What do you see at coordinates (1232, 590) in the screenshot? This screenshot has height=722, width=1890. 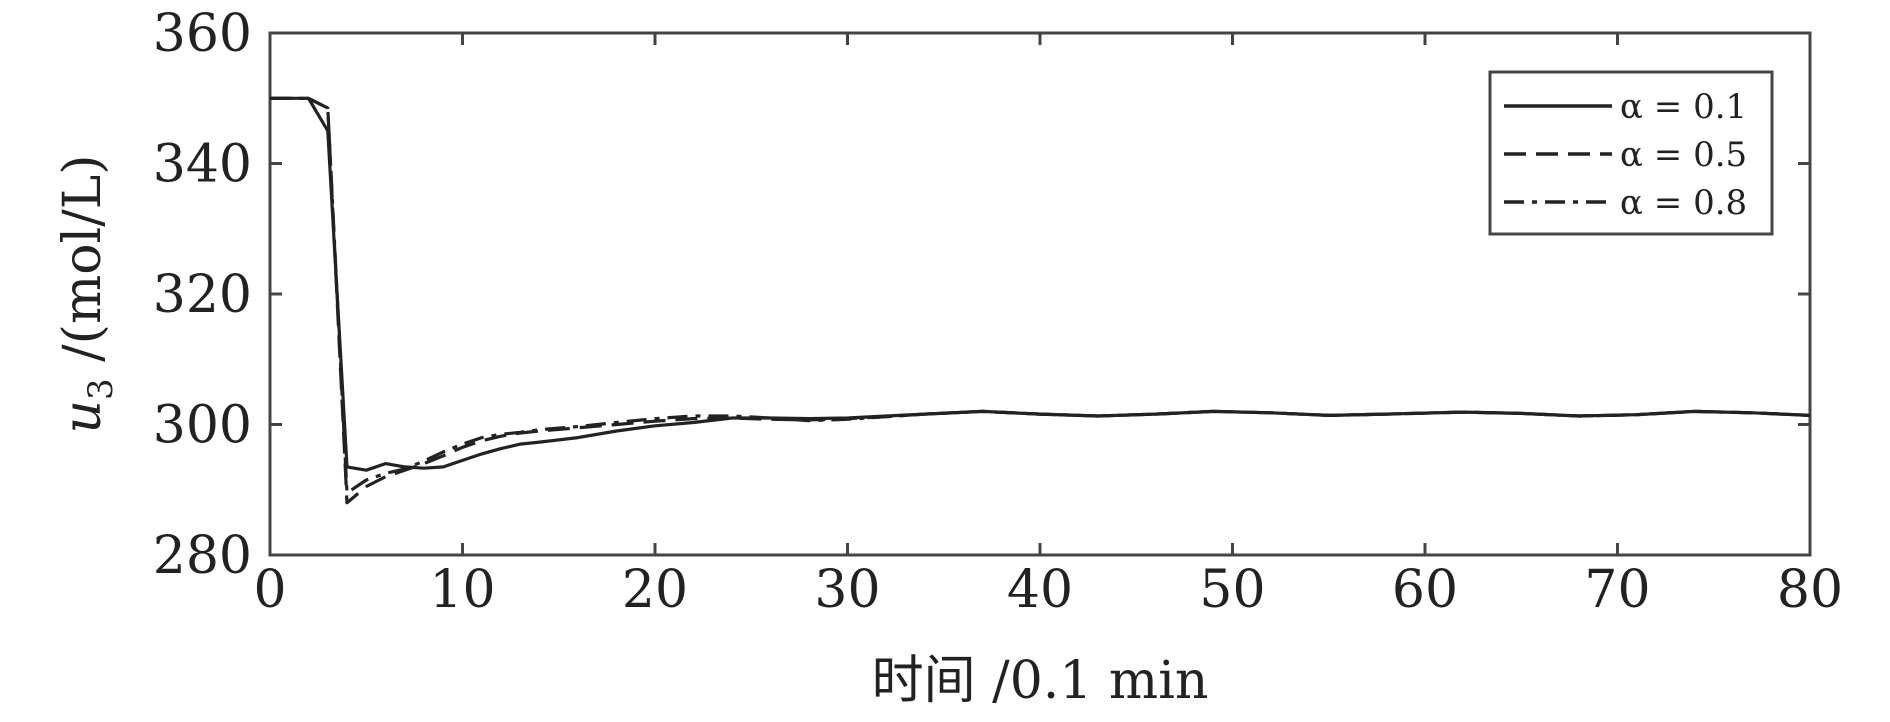 I see `x-tick-label: 50` at bounding box center [1232, 590].